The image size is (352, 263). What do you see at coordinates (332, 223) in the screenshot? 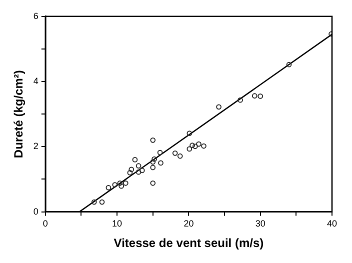
I see `x-tick-label: 40` at bounding box center [332, 223].